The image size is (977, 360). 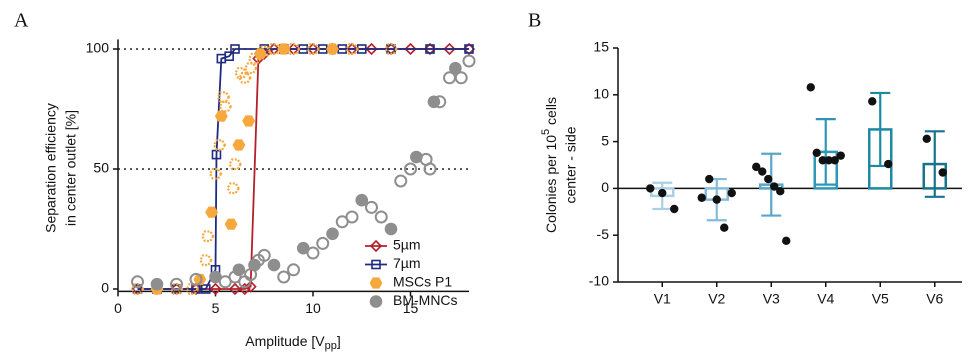 I want to click on x-tick-label: 15, so click(x=411, y=308).